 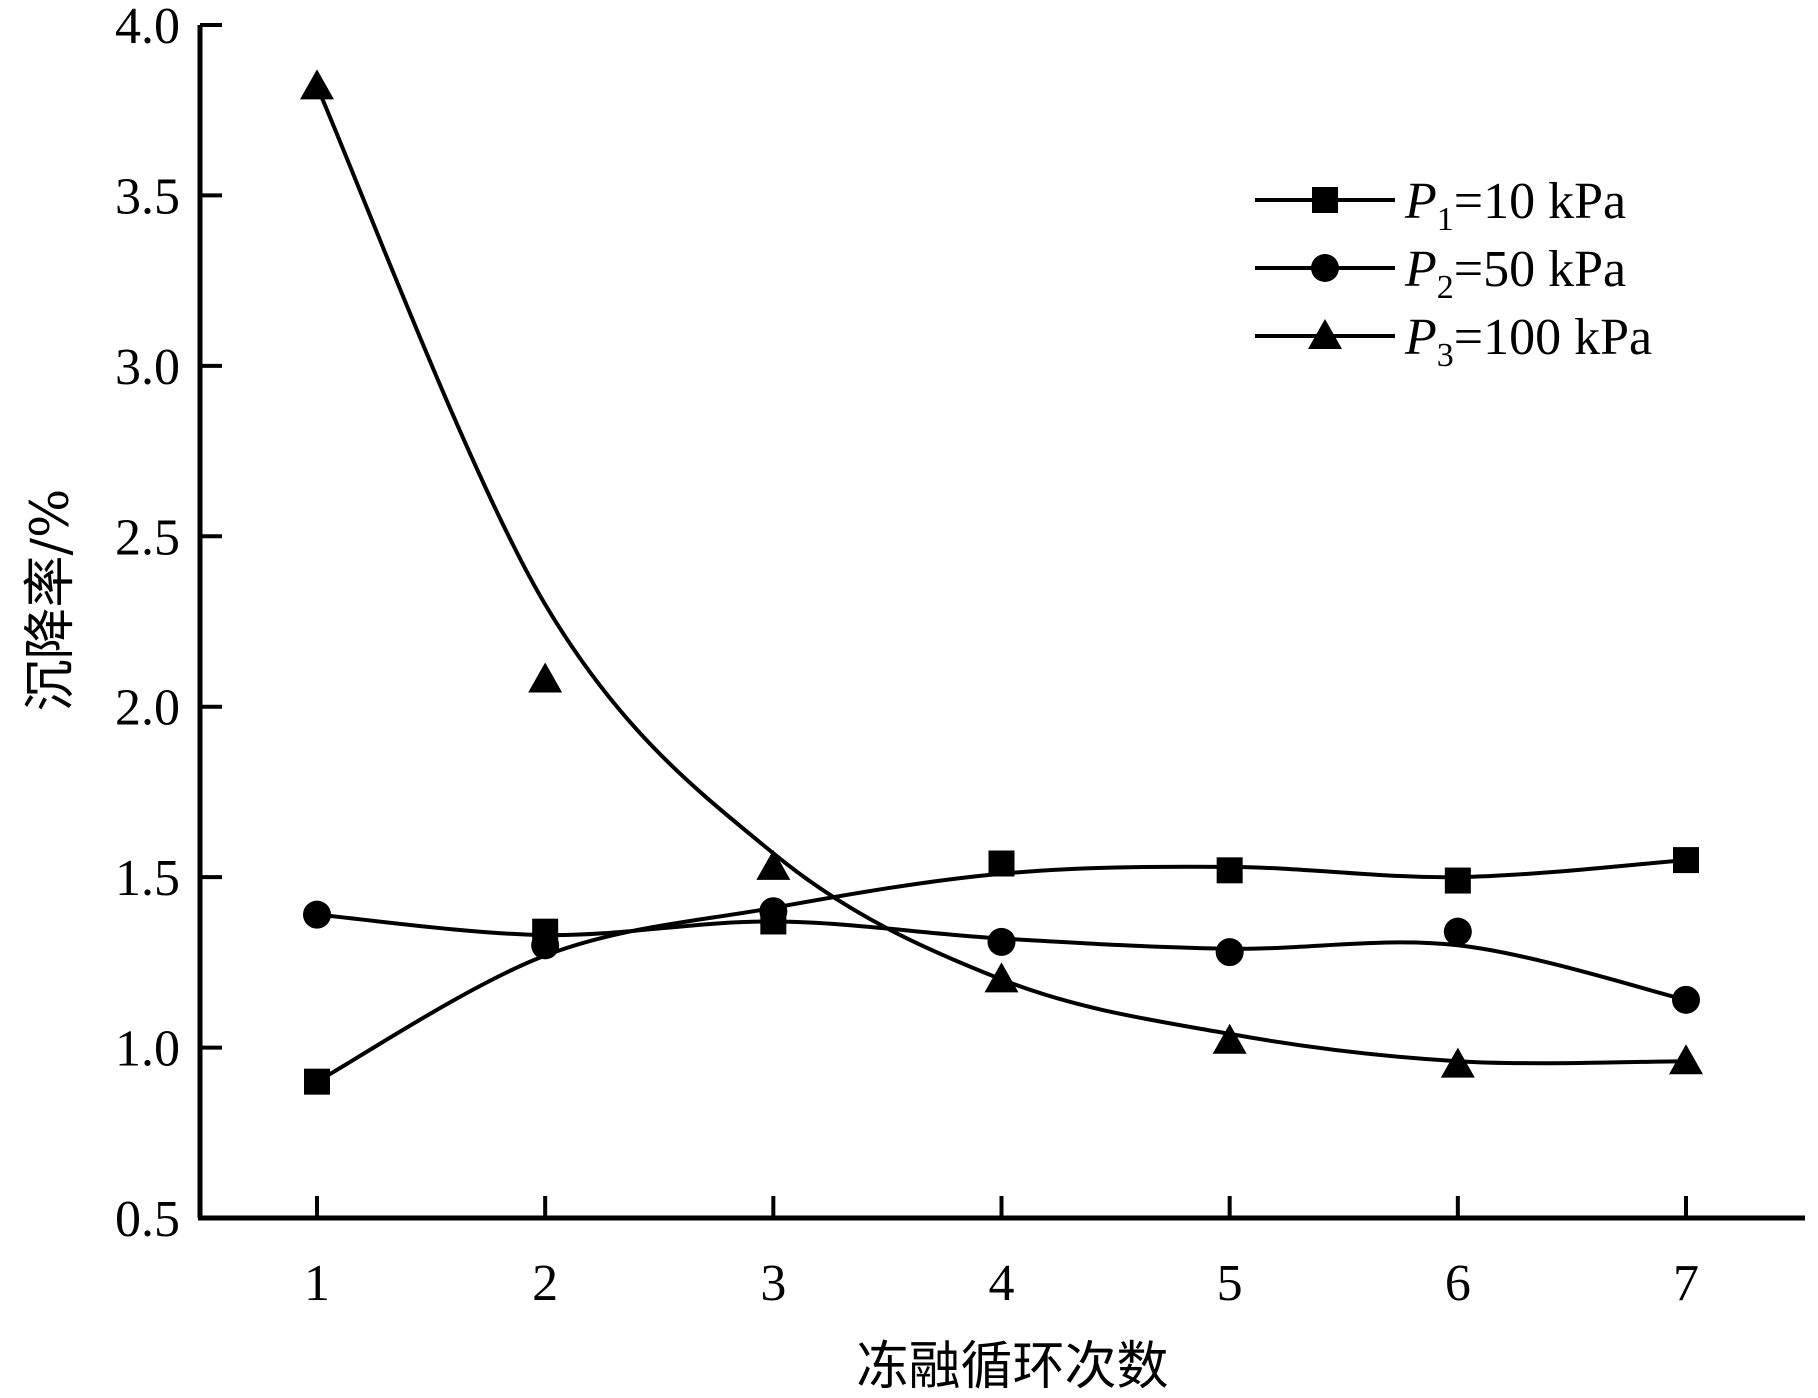 I want to click on x-axis-label: 冻融循环次数, so click(x=1012, y=1367).